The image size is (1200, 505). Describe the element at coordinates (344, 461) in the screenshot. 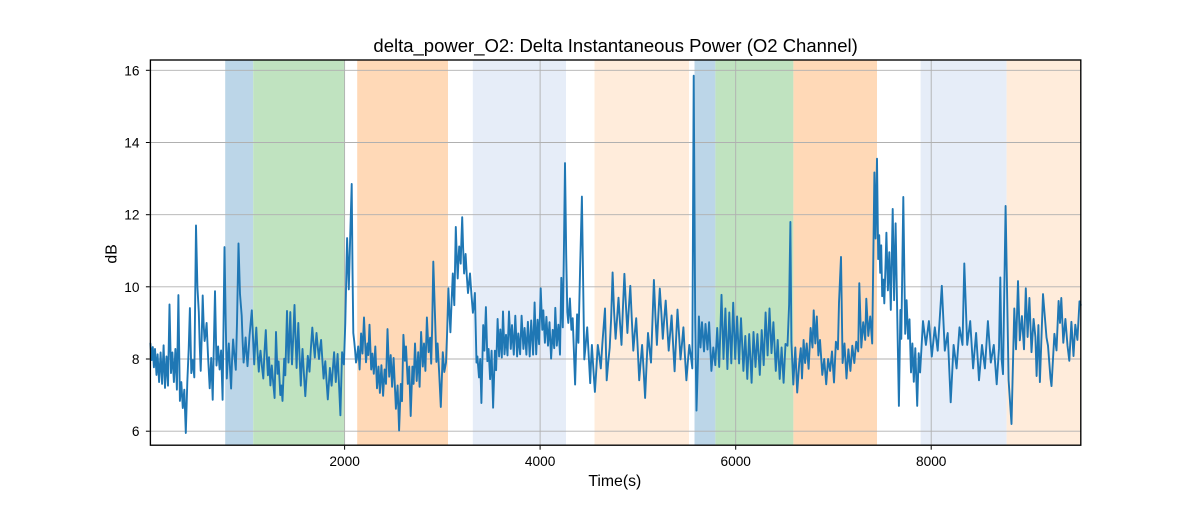

I see `svg-text: 2000` at that location.